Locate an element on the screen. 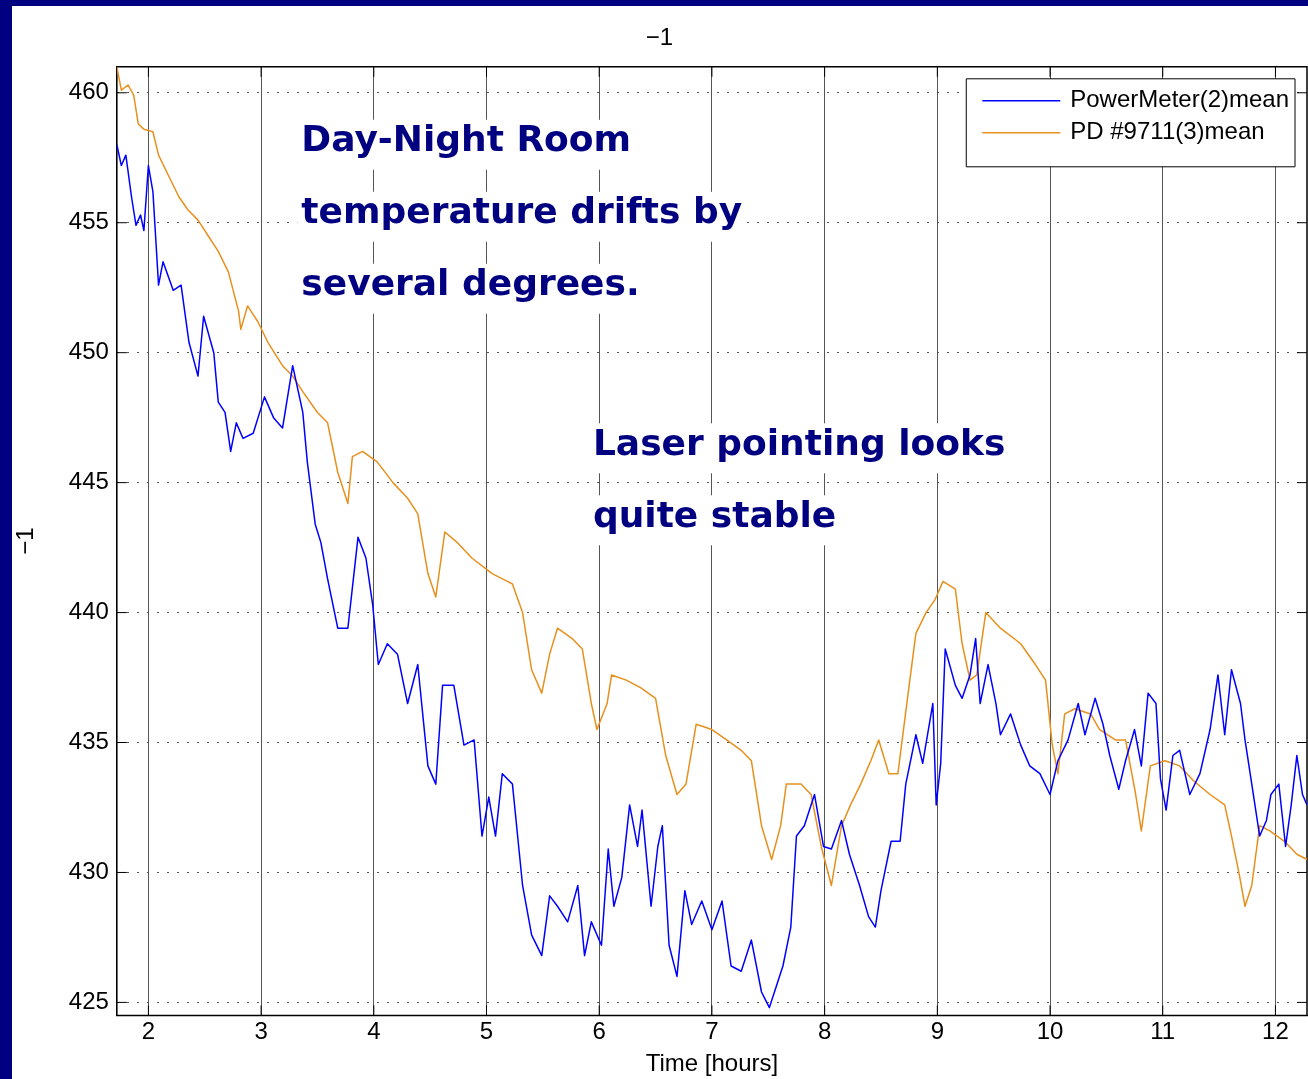 This screenshot has height=1079, width=1308. y-tick-label: 440 is located at coordinates (88, 611).